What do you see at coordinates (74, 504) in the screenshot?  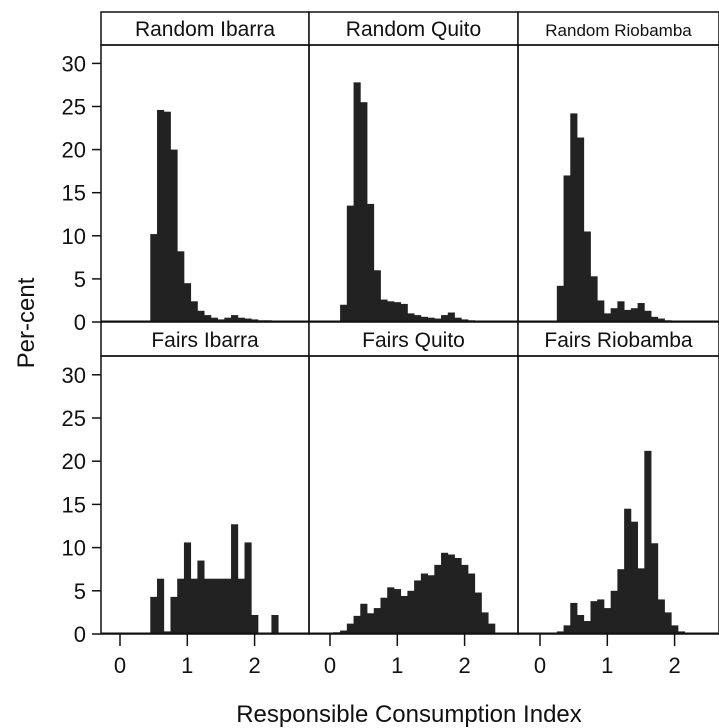 I see `y-tick-label: 15` at bounding box center [74, 504].